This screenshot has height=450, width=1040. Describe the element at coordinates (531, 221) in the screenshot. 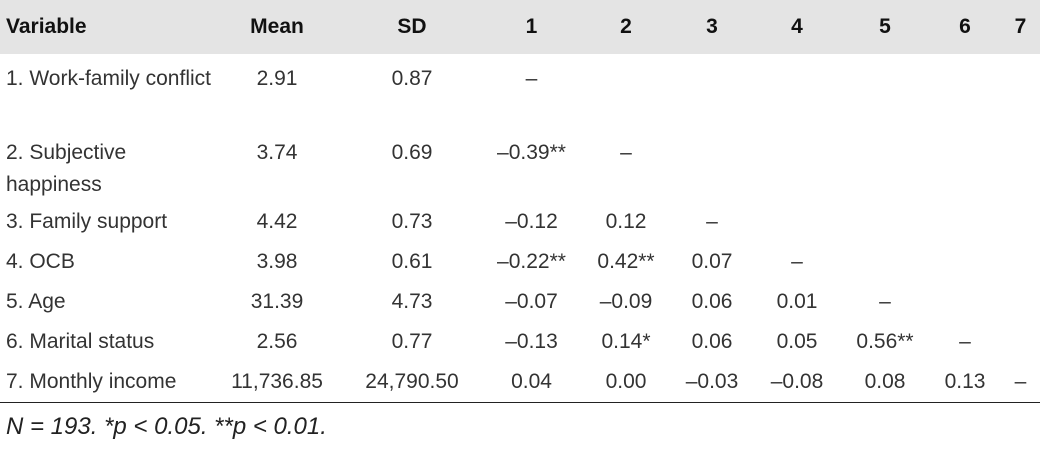

I see `row-cell-1: –0.12` at that location.